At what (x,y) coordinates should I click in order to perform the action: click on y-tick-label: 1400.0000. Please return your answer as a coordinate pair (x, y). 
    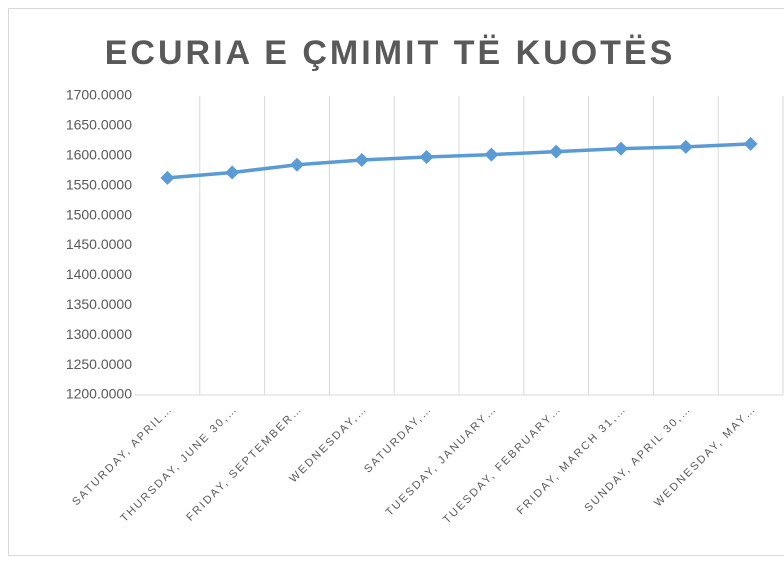
    Looking at the image, I should click on (99, 274).